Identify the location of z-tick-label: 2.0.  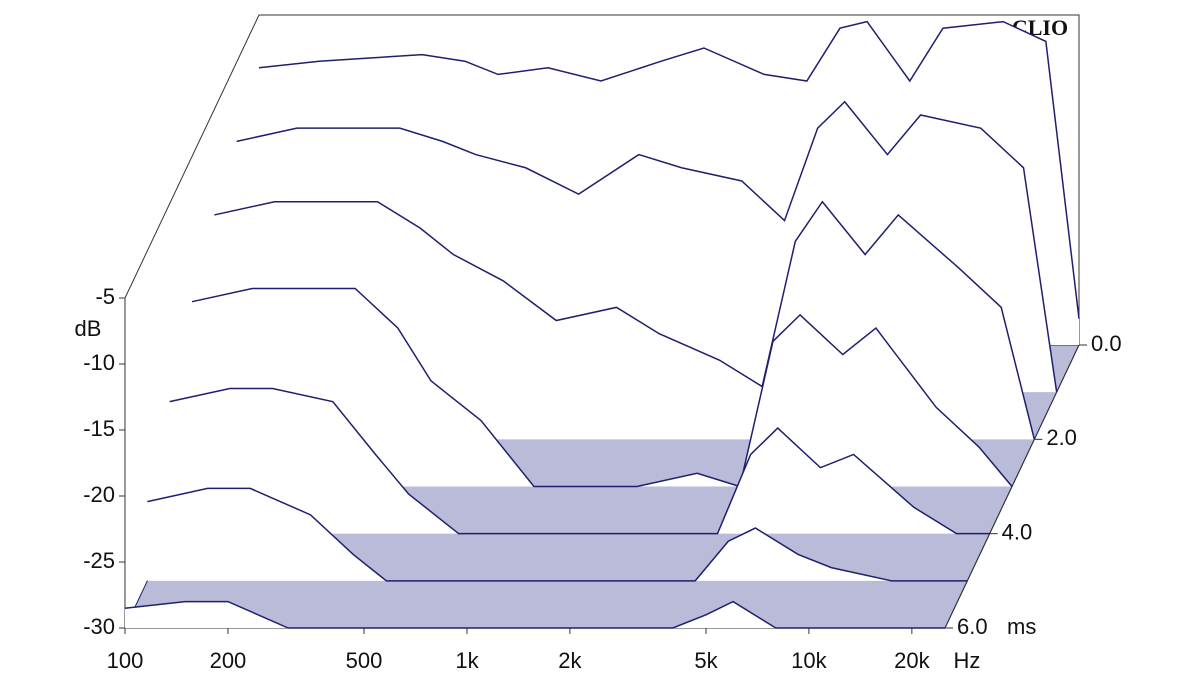
(1061, 437).